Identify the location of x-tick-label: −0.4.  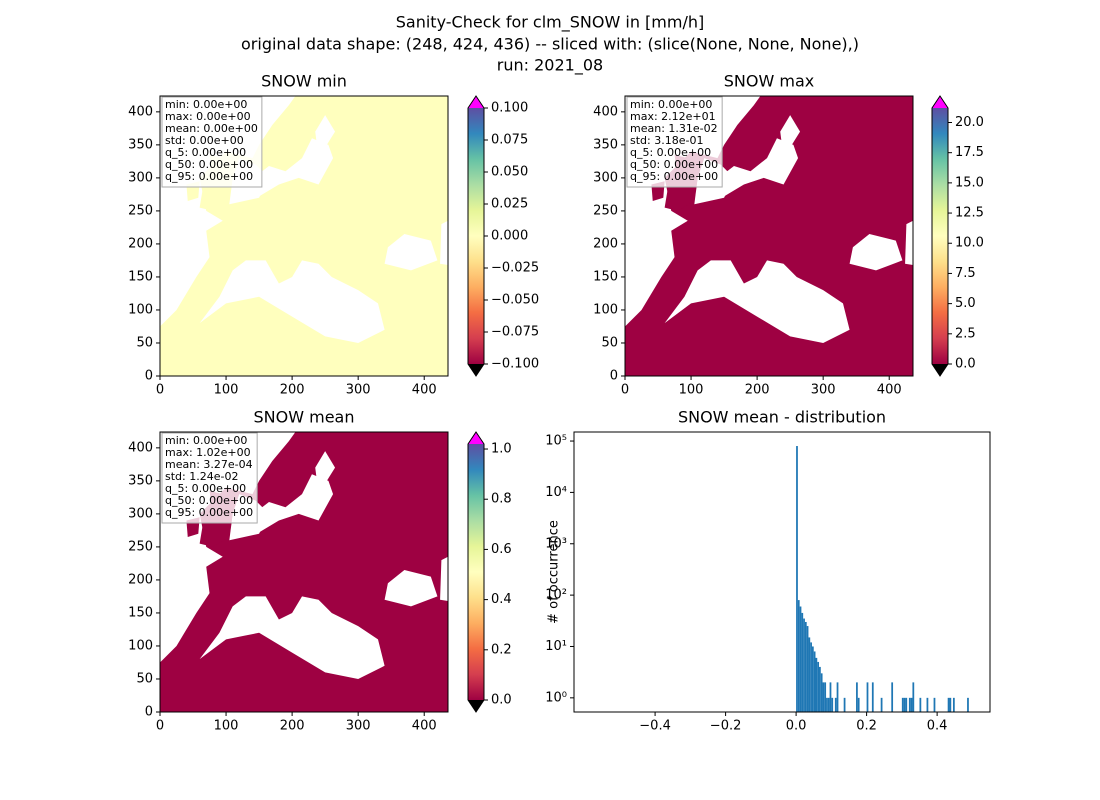
(655, 726).